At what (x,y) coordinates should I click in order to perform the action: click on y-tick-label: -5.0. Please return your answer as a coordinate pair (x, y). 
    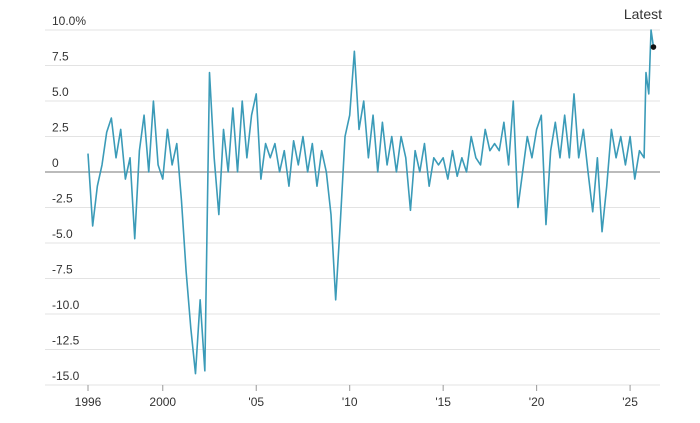
    Looking at the image, I should click on (62, 234).